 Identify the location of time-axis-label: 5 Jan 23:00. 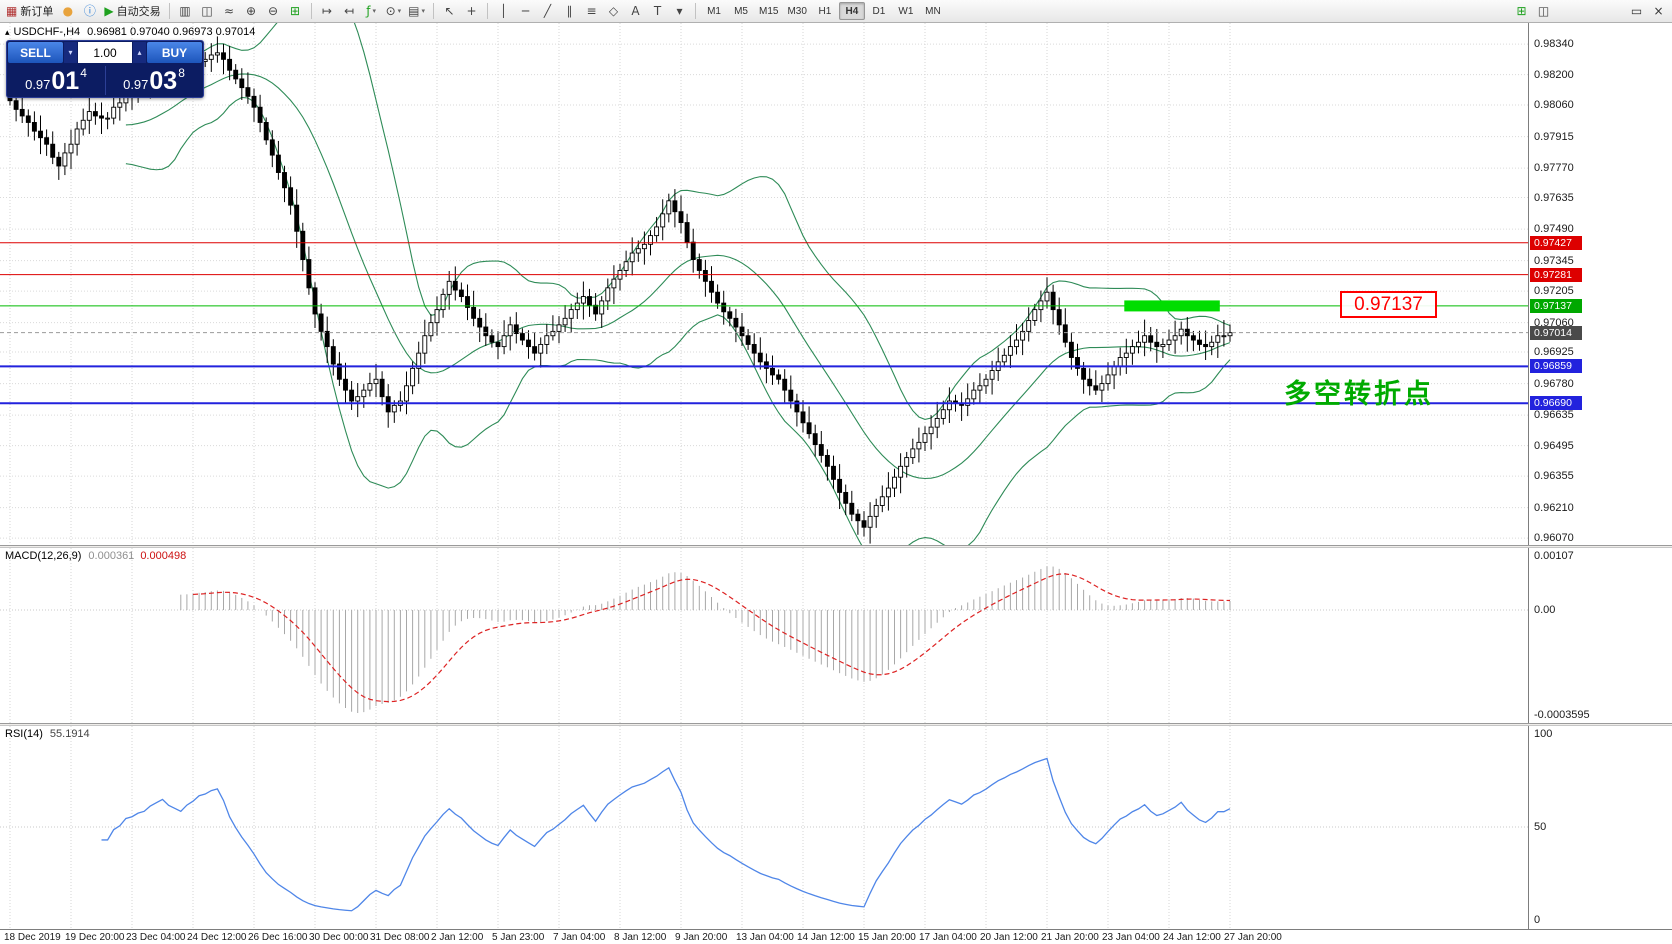
(518, 937).